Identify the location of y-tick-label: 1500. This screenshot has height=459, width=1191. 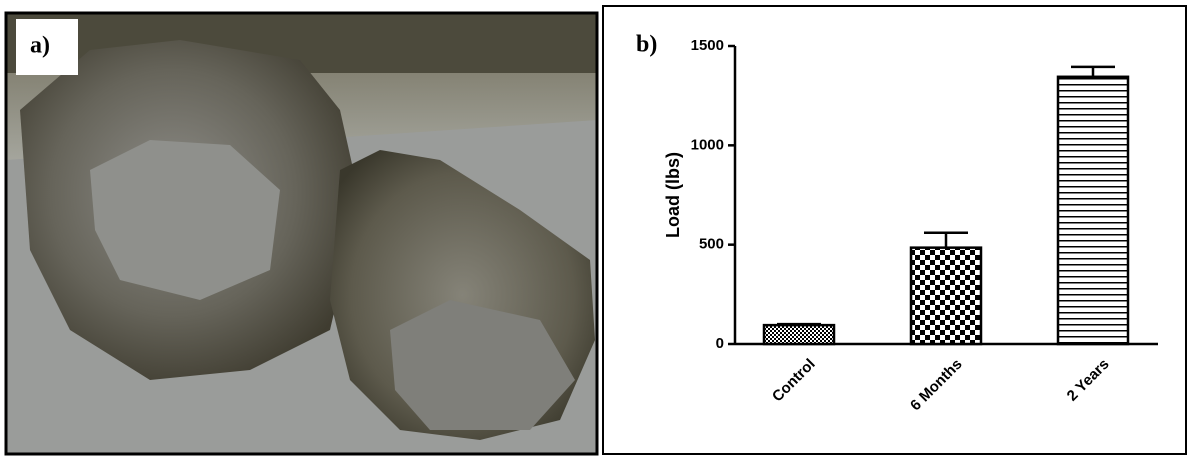
(707, 45).